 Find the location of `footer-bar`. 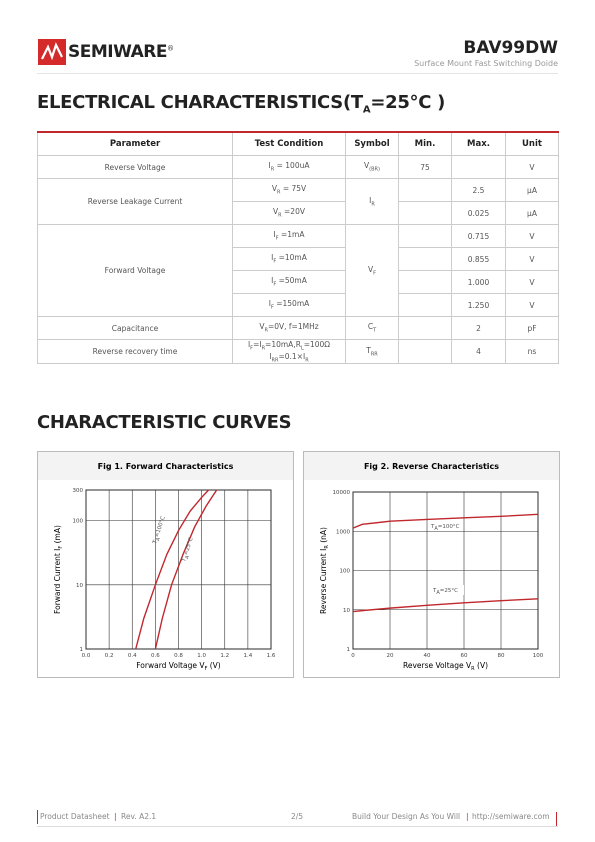

footer-bar is located at coordinates (556, 819).